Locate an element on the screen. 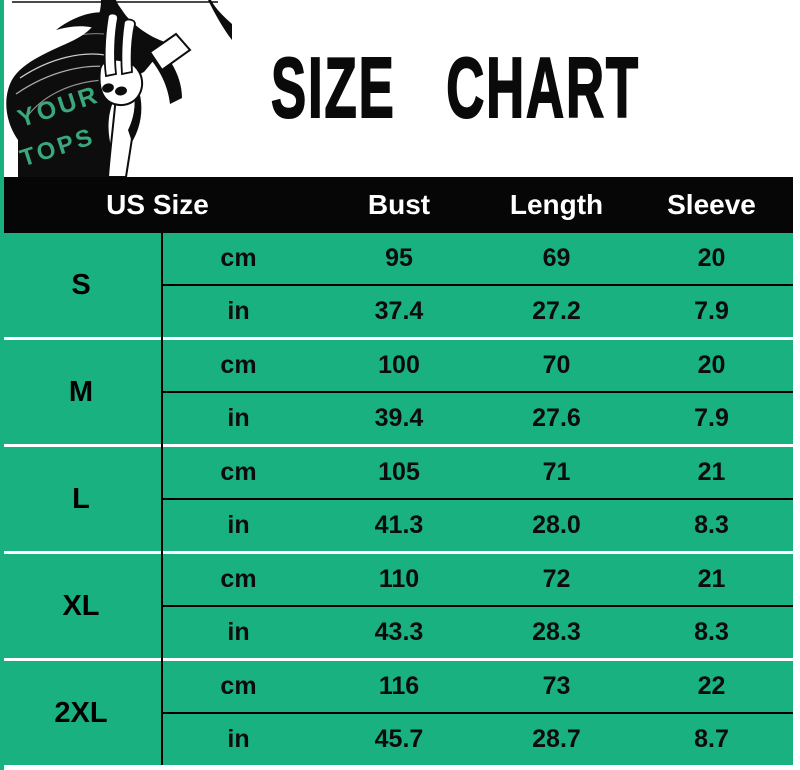 This screenshot has width=800, height=770. column-header-sleeve: Sleeve is located at coordinates (711, 204).